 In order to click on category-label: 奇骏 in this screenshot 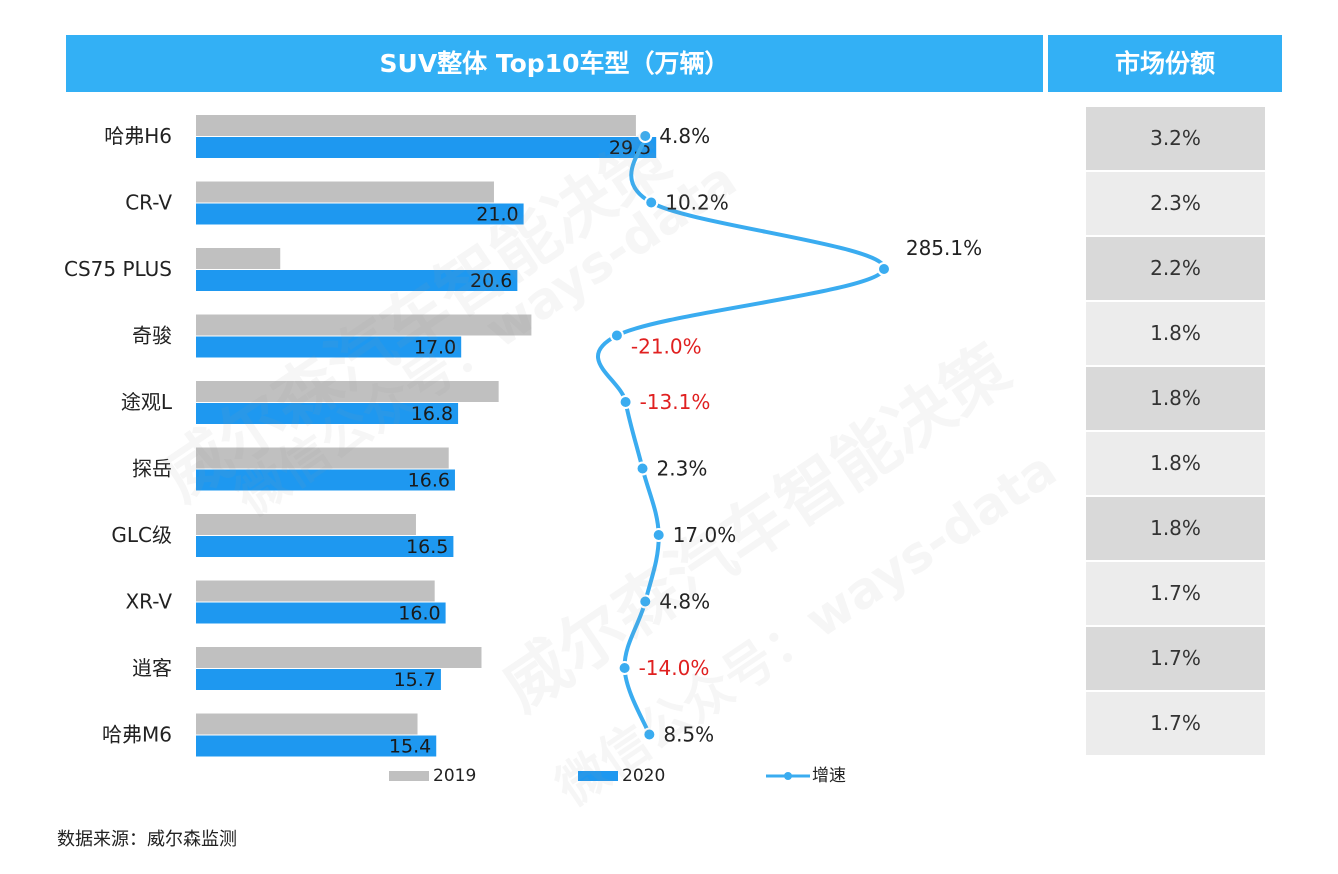, I will do `click(152, 336)`.